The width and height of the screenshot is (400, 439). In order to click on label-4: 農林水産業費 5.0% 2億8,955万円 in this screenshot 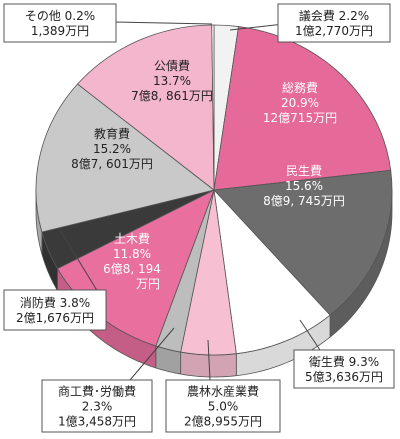, I will do `click(223, 406)`.